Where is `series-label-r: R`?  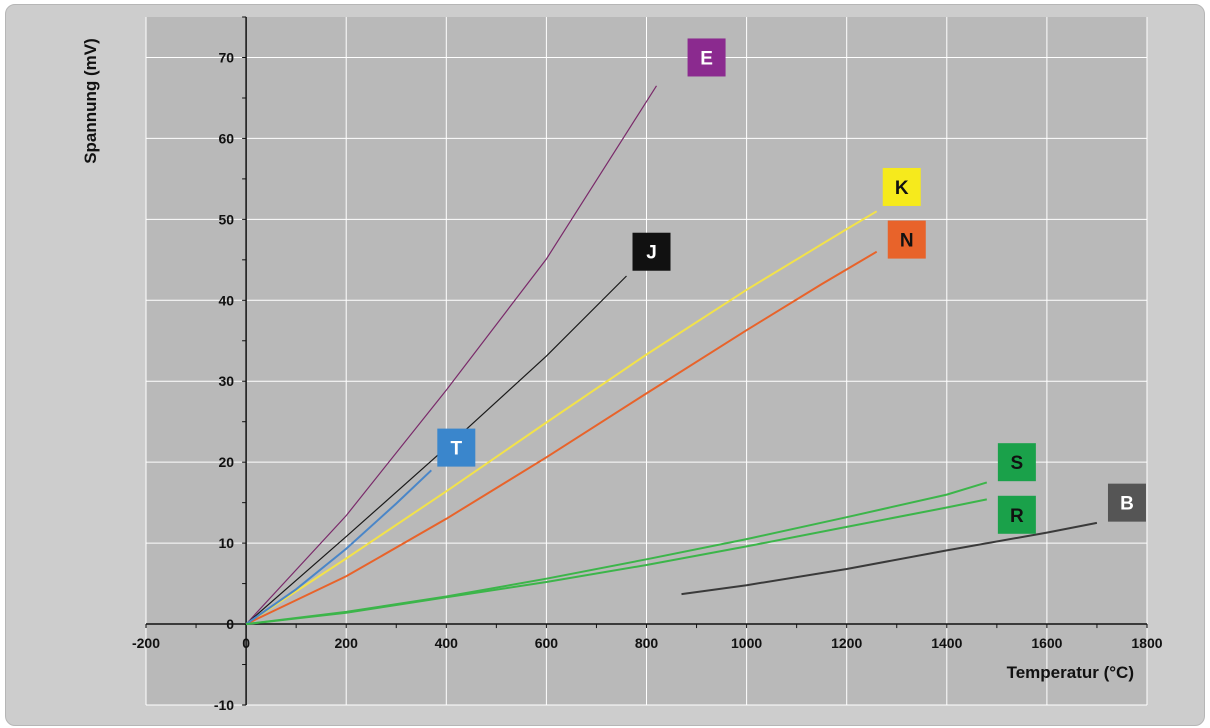 series-label-r: R is located at coordinates (1016, 514).